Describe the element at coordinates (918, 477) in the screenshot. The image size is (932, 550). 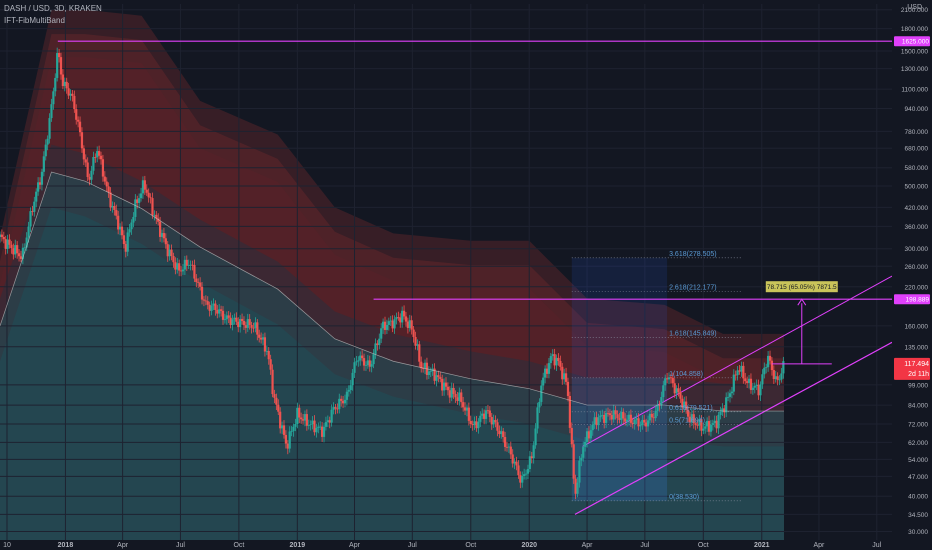
I see `price-tick-label: 47.000` at that location.